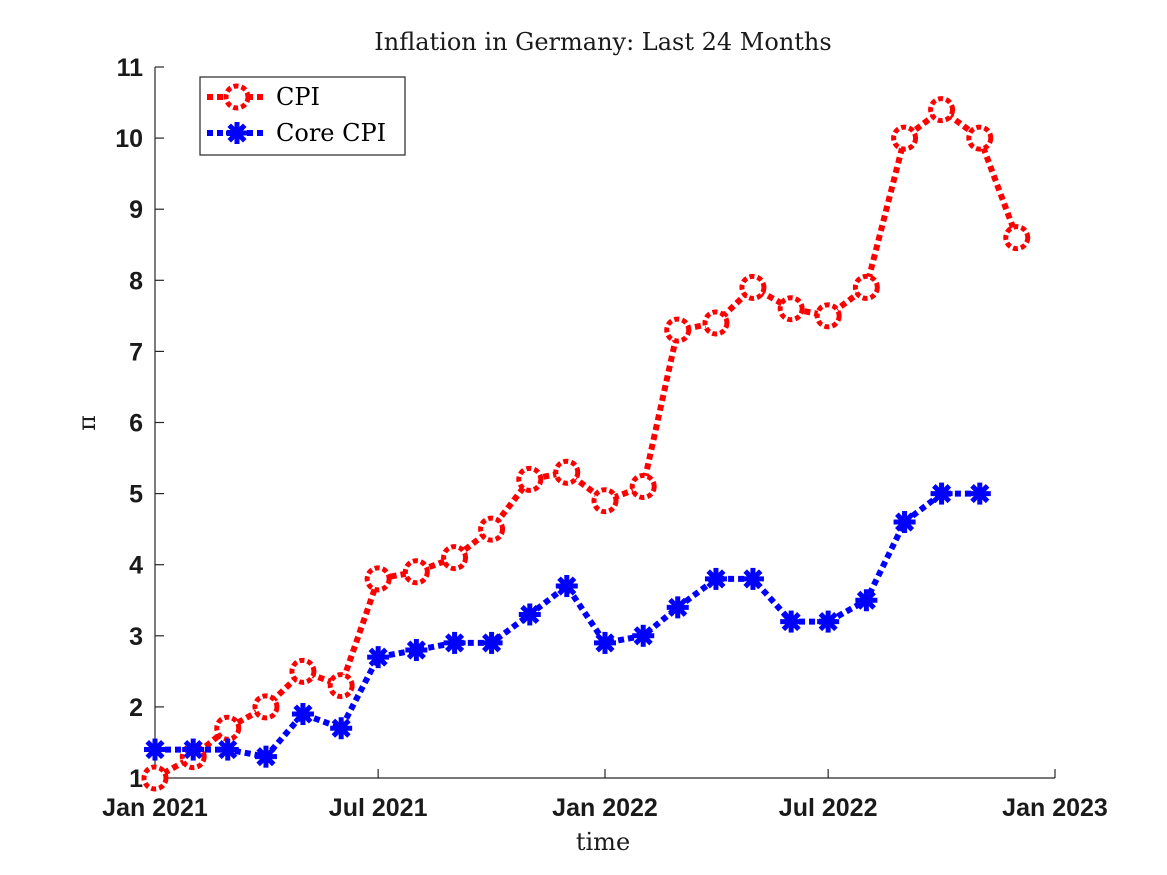 The height and width of the screenshot is (875, 1167). Describe the element at coordinates (298, 97) in the screenshot. I see `legend-label: CPI` at that location.